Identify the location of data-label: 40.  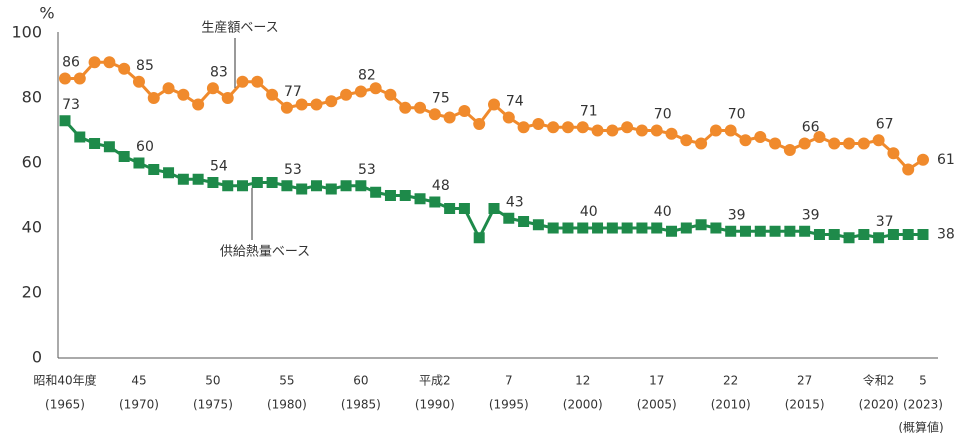
(589, 212).